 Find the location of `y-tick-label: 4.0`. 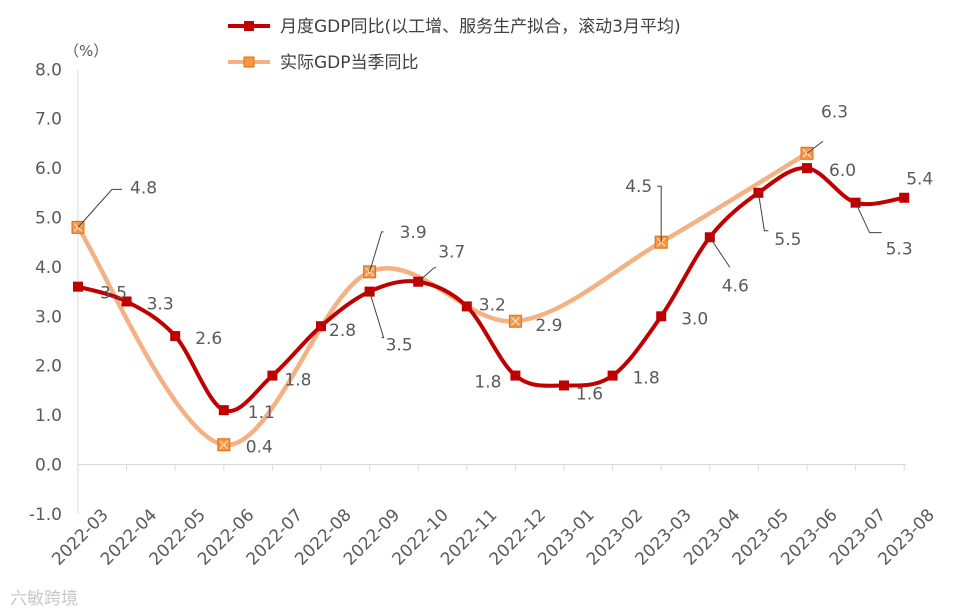

y-tick-label: 4.0 is located at coordinates (48, 268).